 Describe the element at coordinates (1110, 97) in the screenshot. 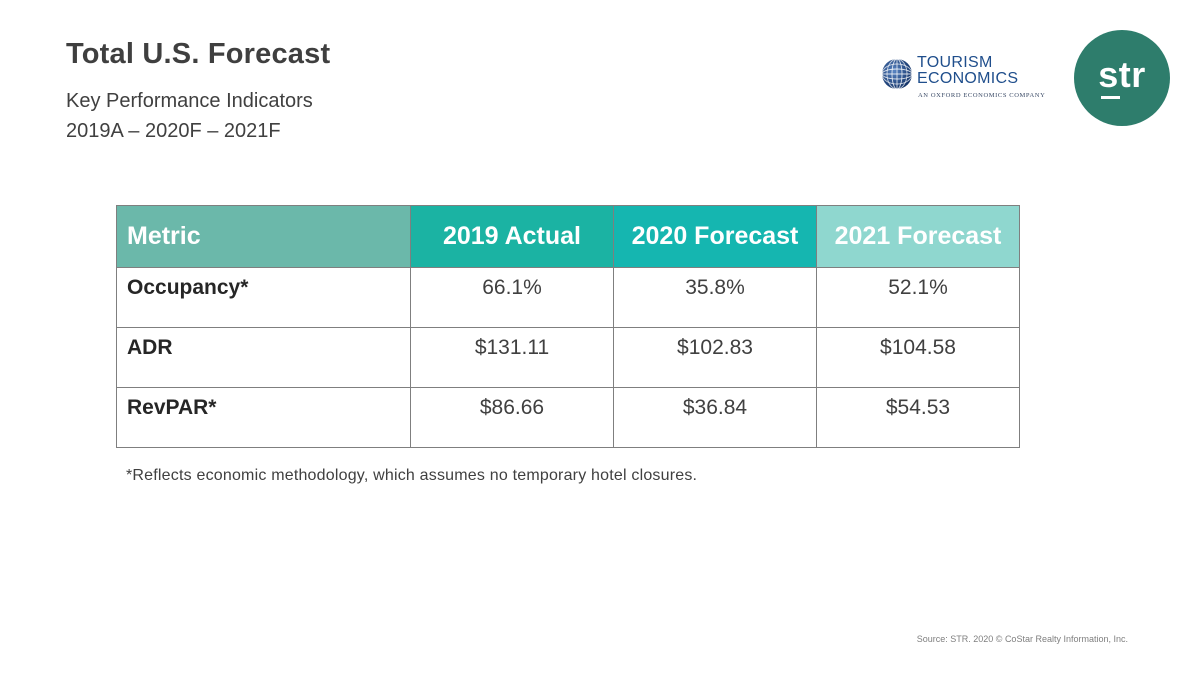

I see `str-logo-underline` at that location.